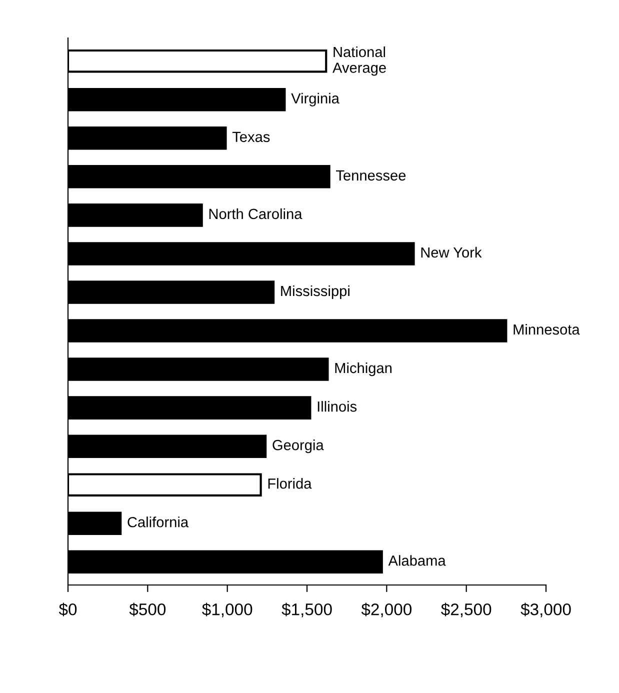 The width and height of the screenshot is (619, 693). I want to click on x-tick-label: $3,000, so click(545, 610).